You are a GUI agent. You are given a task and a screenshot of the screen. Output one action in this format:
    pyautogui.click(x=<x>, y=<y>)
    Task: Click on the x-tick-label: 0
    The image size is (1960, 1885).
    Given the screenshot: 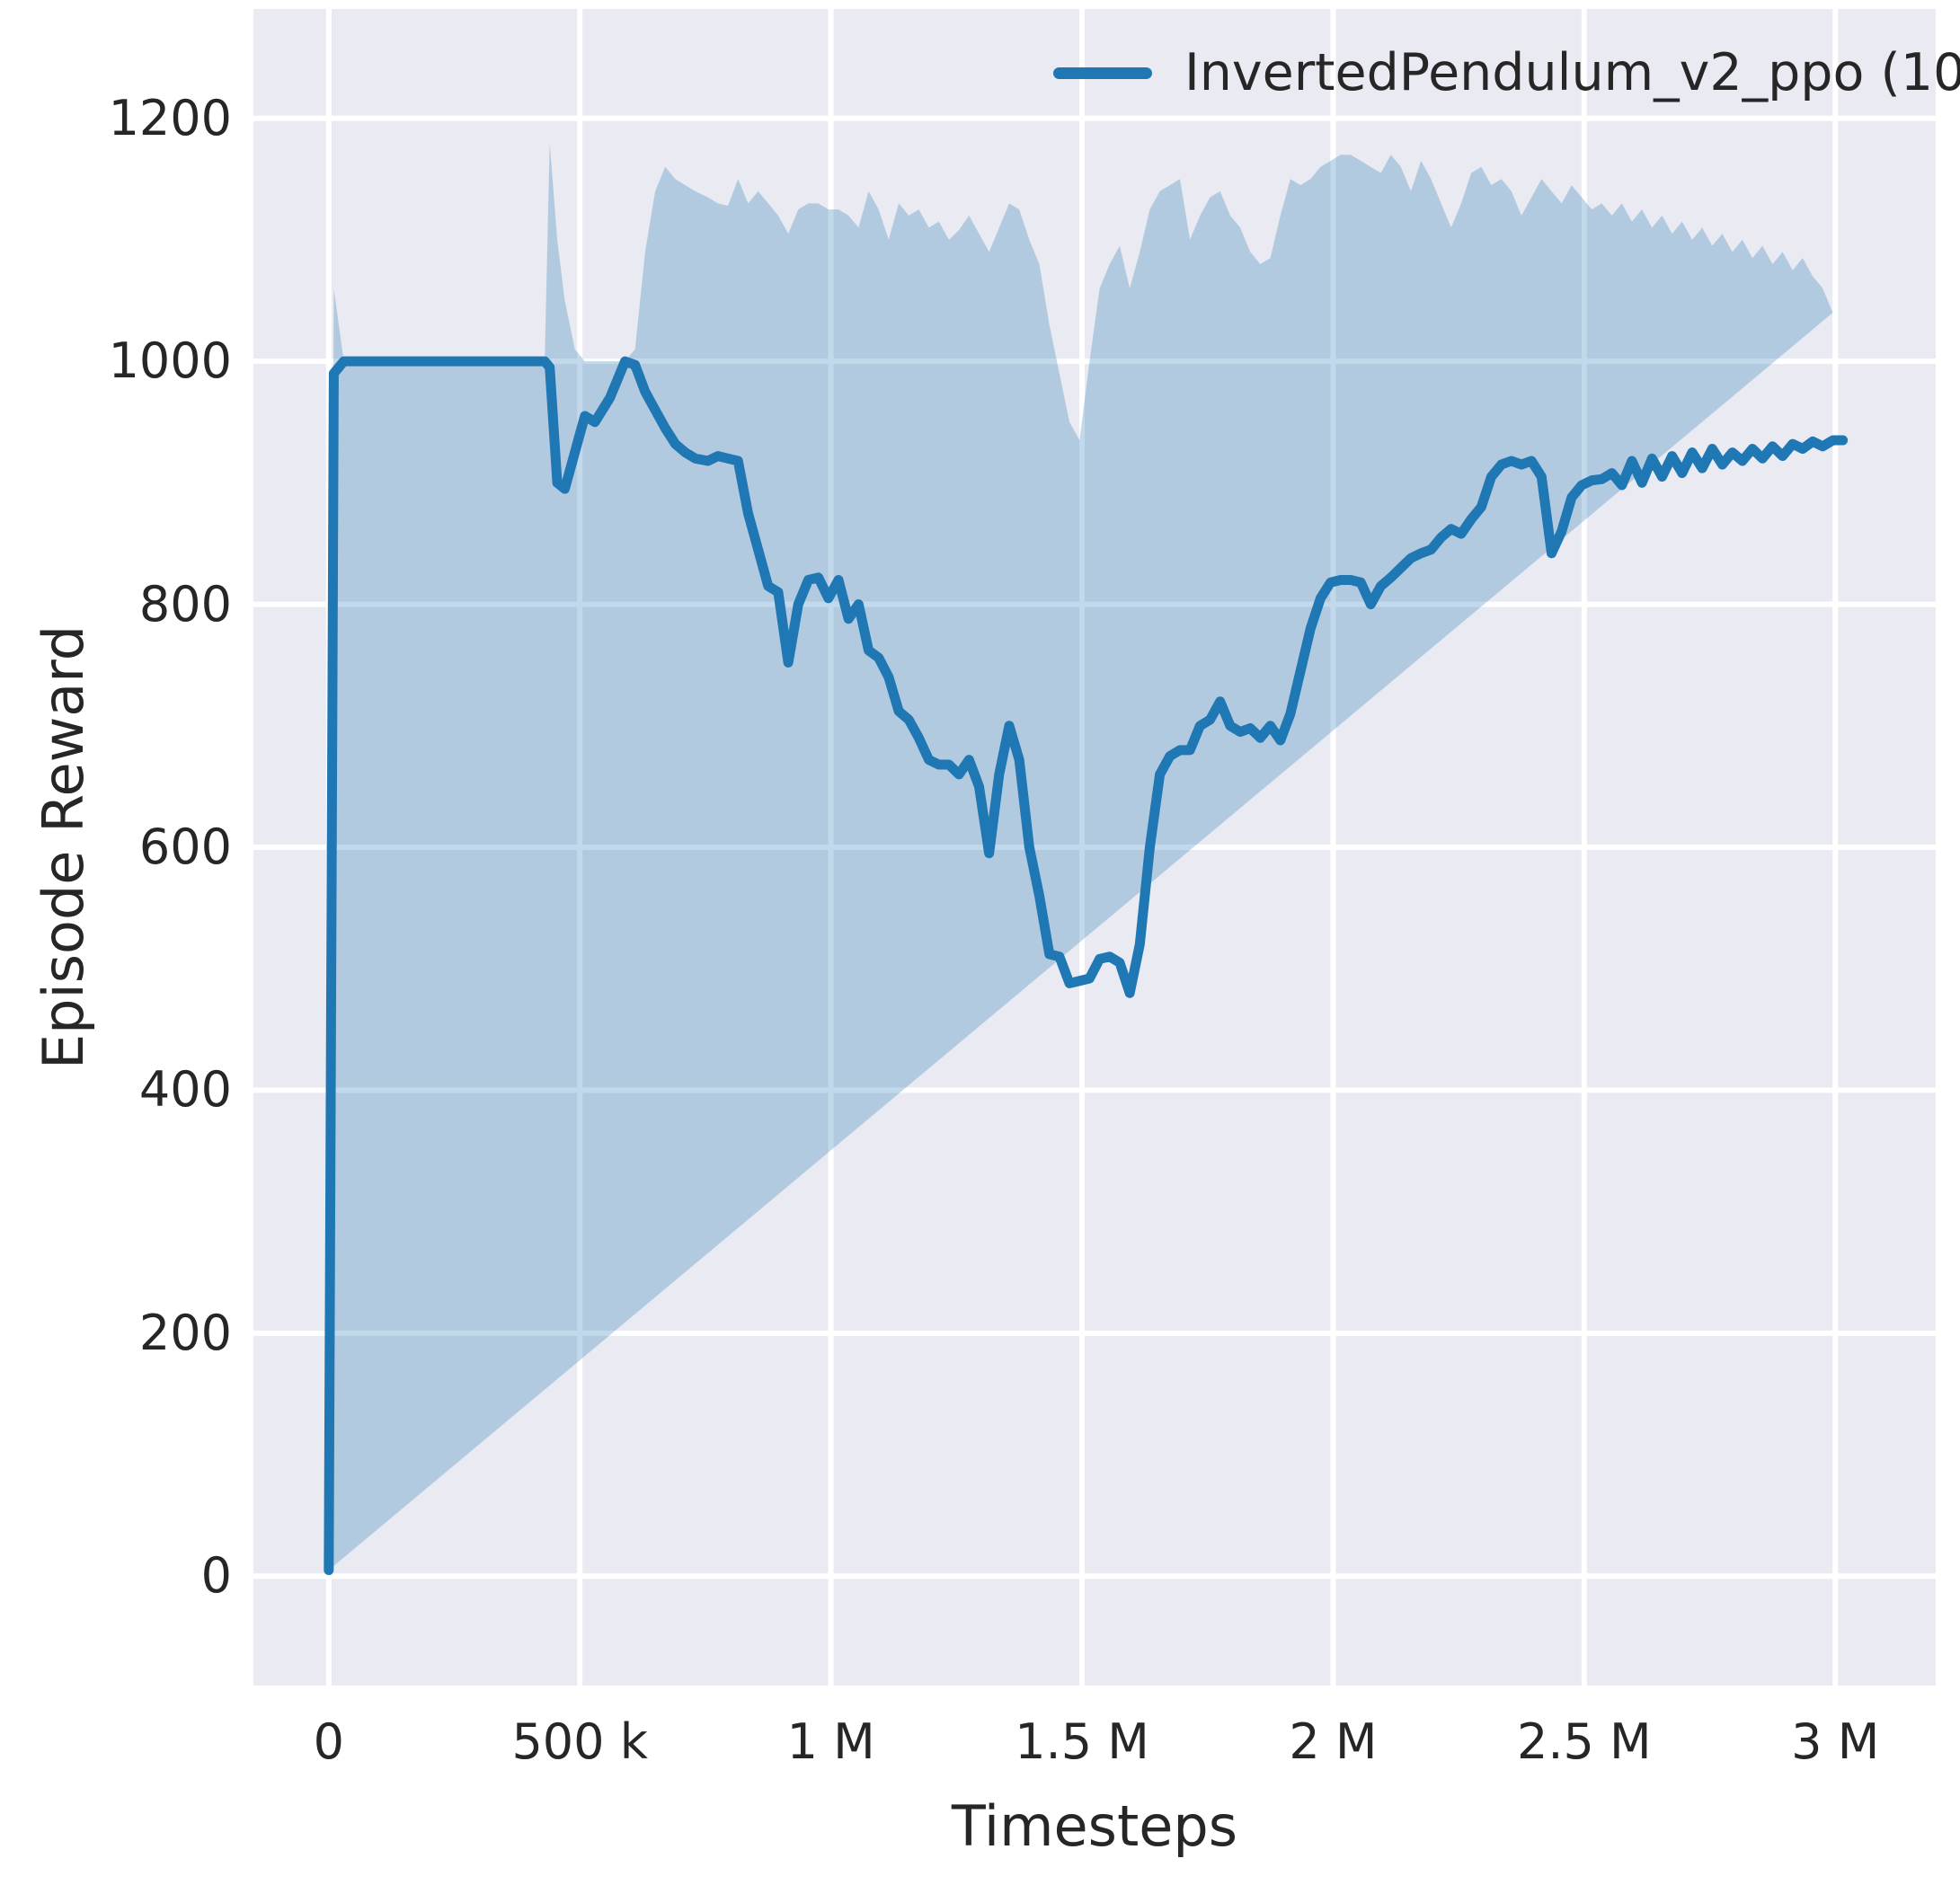 What is the action you would take?
    pyautogui.click(x=329, y=1741)
    